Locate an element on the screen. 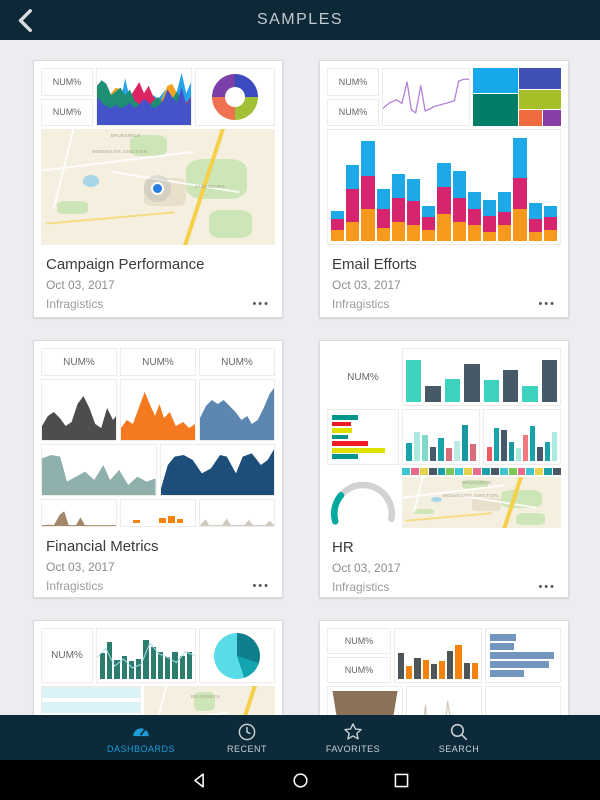 The width and height of the screenshot is (600, 800). clock-icon is located at coordinates (247, 732).